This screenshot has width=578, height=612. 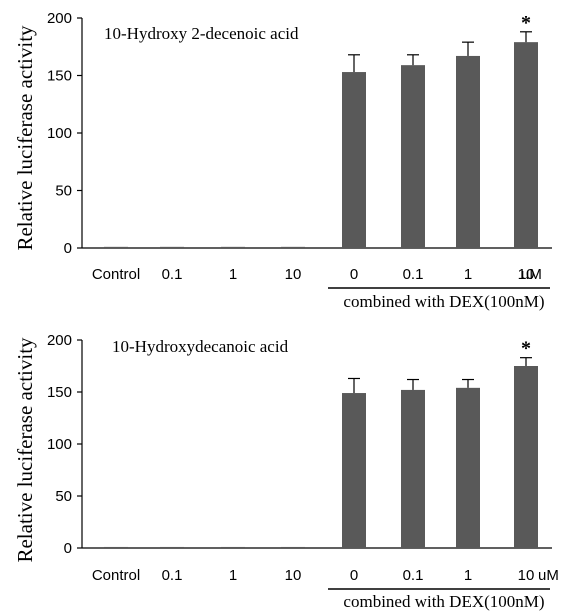 What do you see at coordinates (201, 33) in the screenshot?
I see `chart-title: 10-Hydroxy 2-decenoic acid` at bounding box center [201, 33].